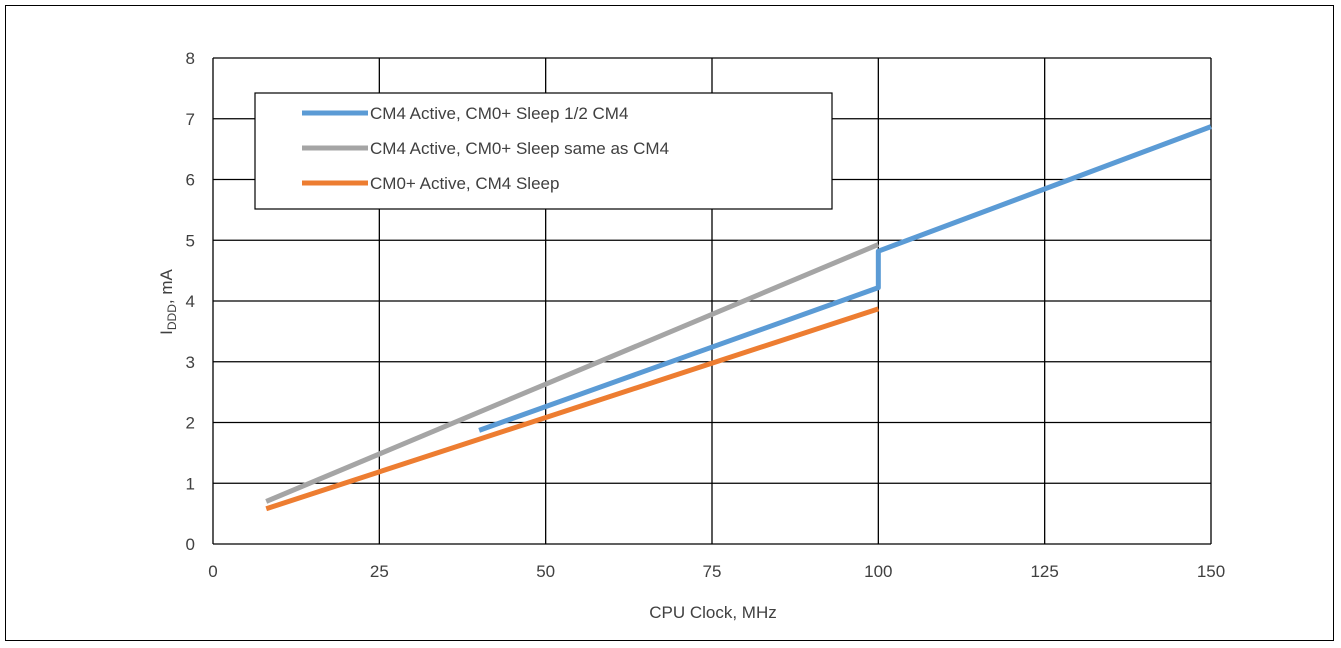  Describe the element at coordinates (190, 119) in the screenshot. I see `y-tick-label: 7` at that location.